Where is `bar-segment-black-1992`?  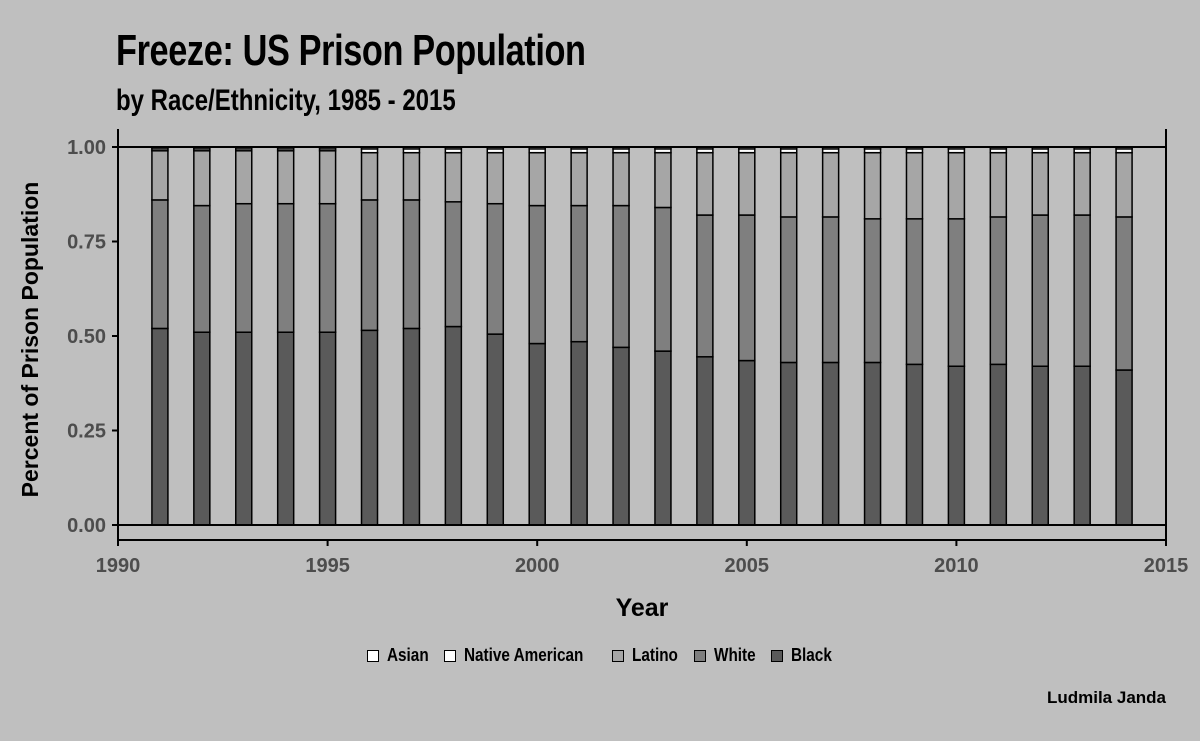 bar-segment-black-1992 is located at coordinates (202, 428).